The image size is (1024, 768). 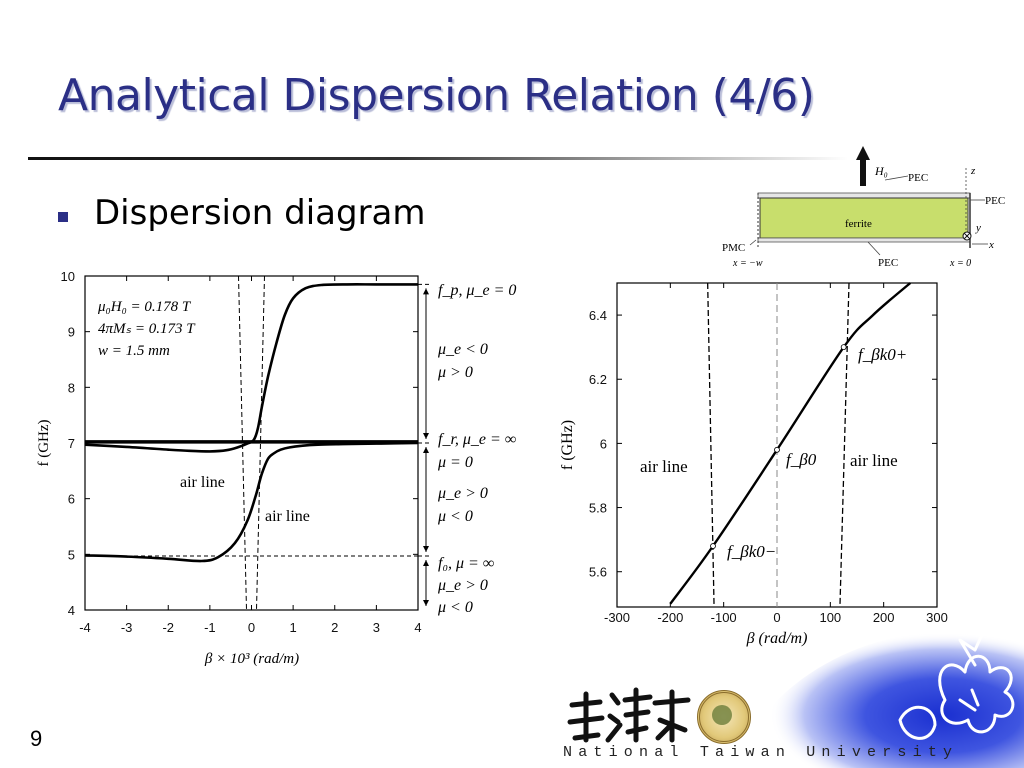 What do you see at coordinates (477, 290) in the screenshot?
I see `region-label: f_p, μ_e = 0` at bounding box center [477, 290].